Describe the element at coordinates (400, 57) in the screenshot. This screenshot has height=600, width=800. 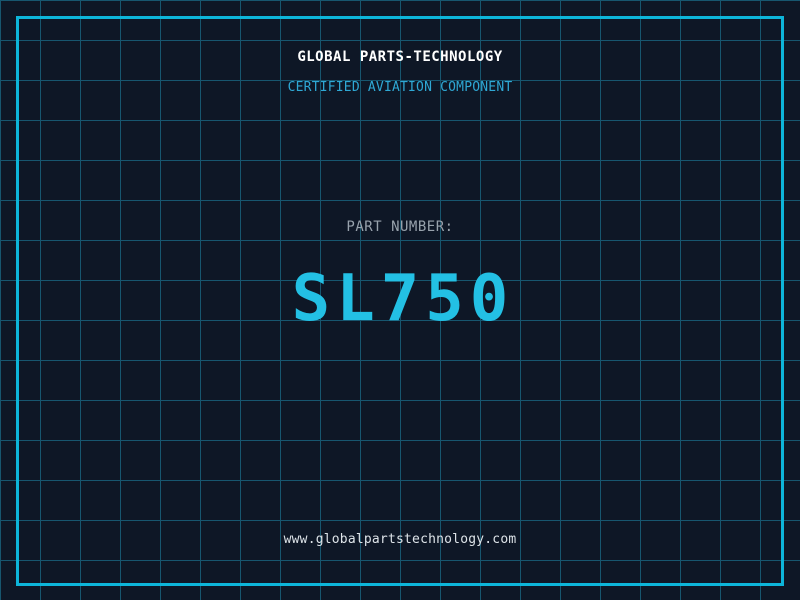
I see `company-title: GLOBAL PARTS-TECHNOLOGY` at that location.